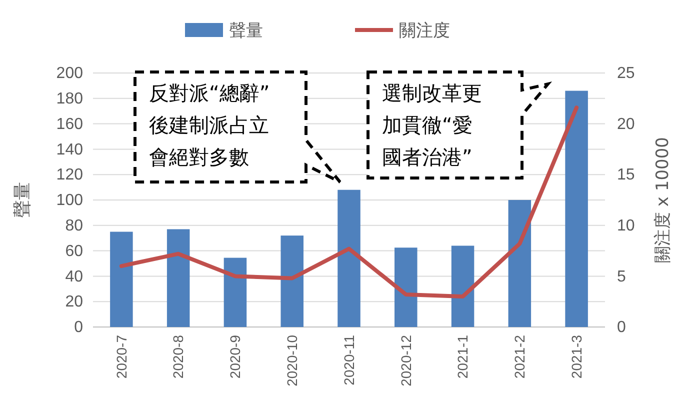 This screenshot has height=419, width=700. I want to click on annotation: 反對派“總辭”後建制派占立會絕對多數, so click(209, 125).